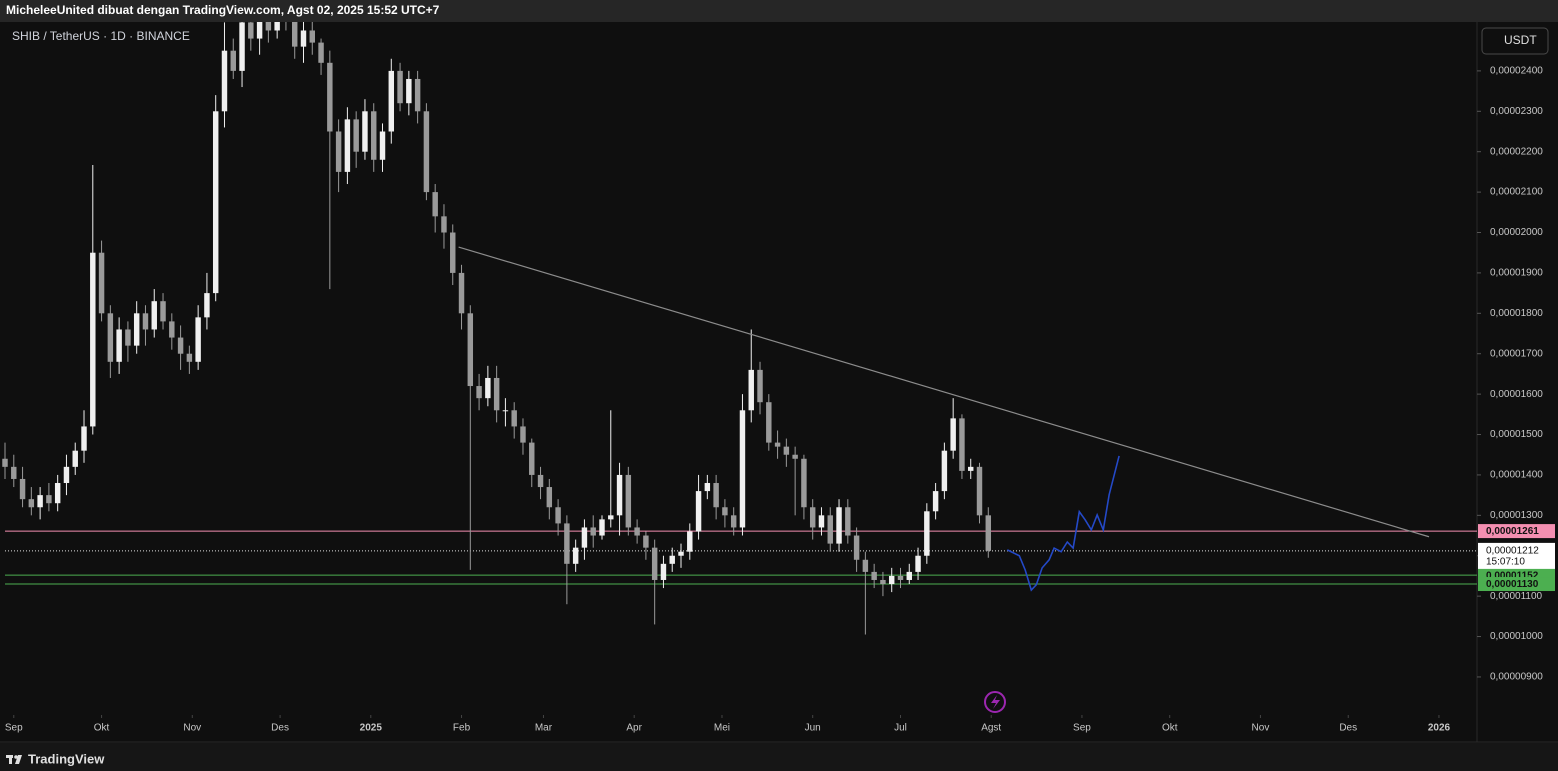 The width and height of the screenshot is (1558, 771). I want to click on footer, so click(779, 757).